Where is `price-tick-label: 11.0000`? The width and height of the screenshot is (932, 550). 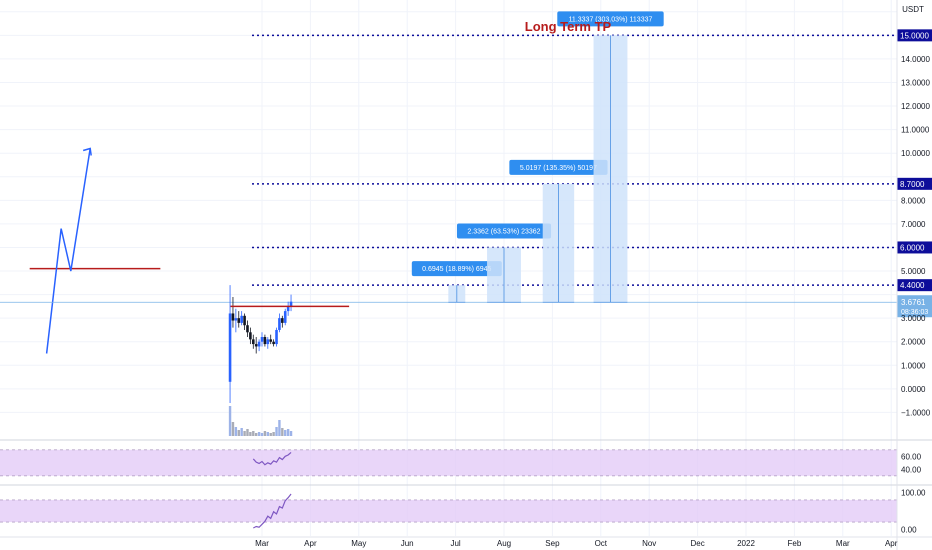
price-tick-label: 11.0000 is located at coordinates (915, 130).